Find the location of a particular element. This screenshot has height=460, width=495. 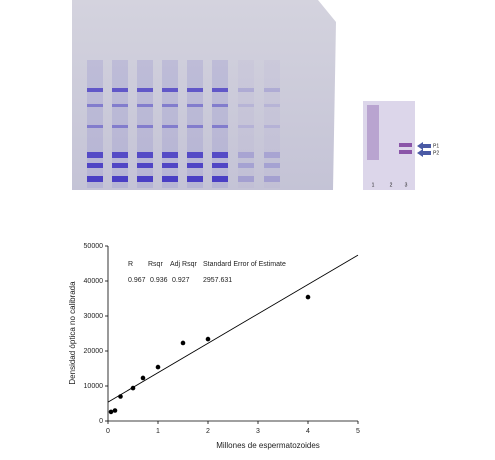

y-tick-label: 20000 is located at coordinates (94, 351).